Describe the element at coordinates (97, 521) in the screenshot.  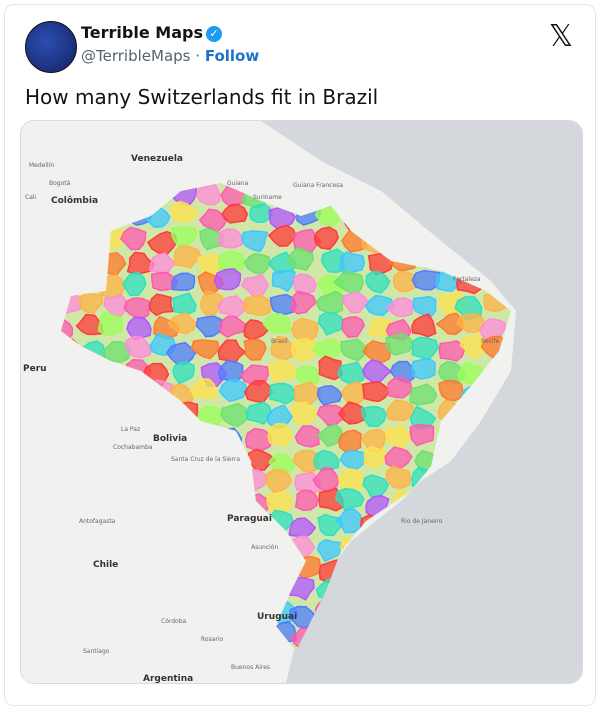
I see `map-label: Antofagasta` at that location.